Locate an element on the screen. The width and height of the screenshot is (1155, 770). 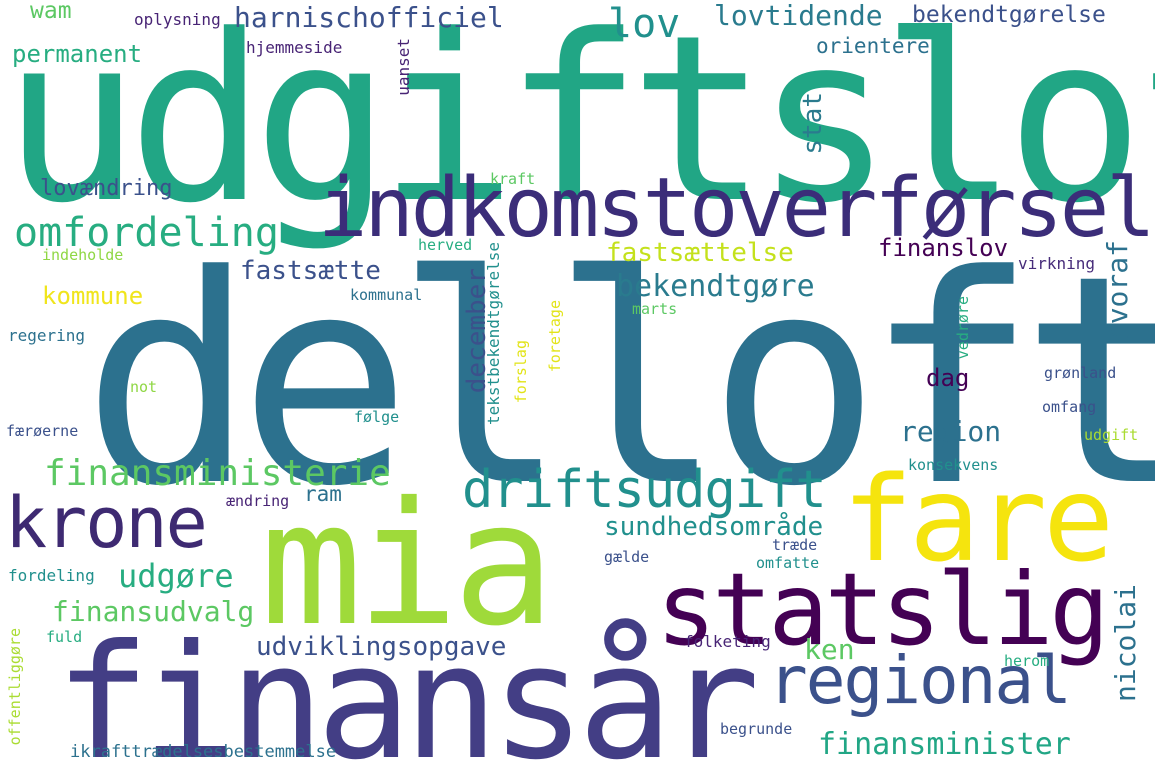
word-traede: træde is located at coordinates (795, 545).